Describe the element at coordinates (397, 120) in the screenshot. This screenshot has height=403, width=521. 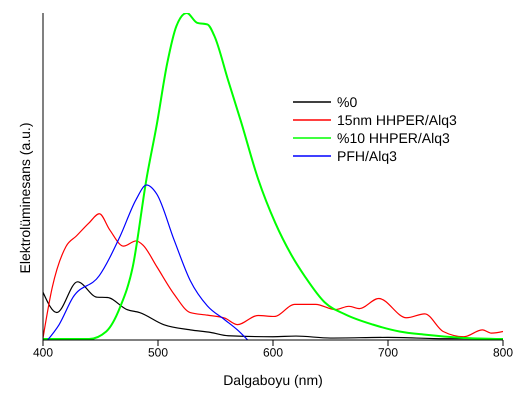
I see `legend-label: 15nm HHPER/Alq3` at that location.